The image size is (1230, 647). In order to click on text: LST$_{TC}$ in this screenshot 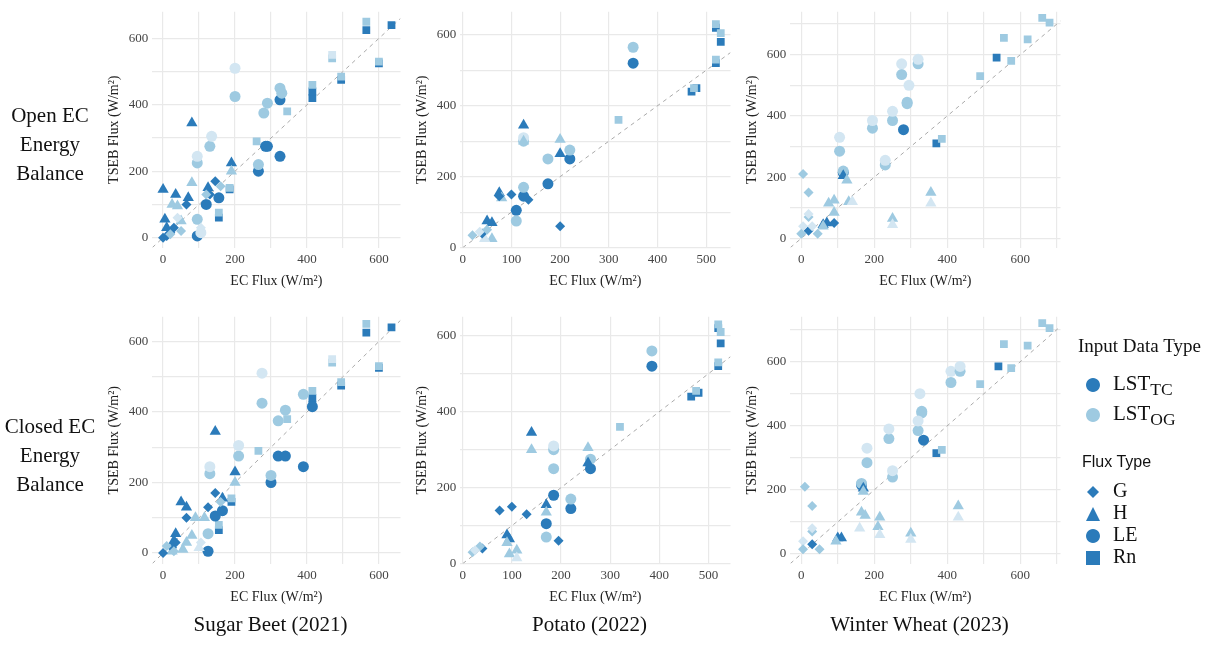, I will do `click(1143, 385)`.